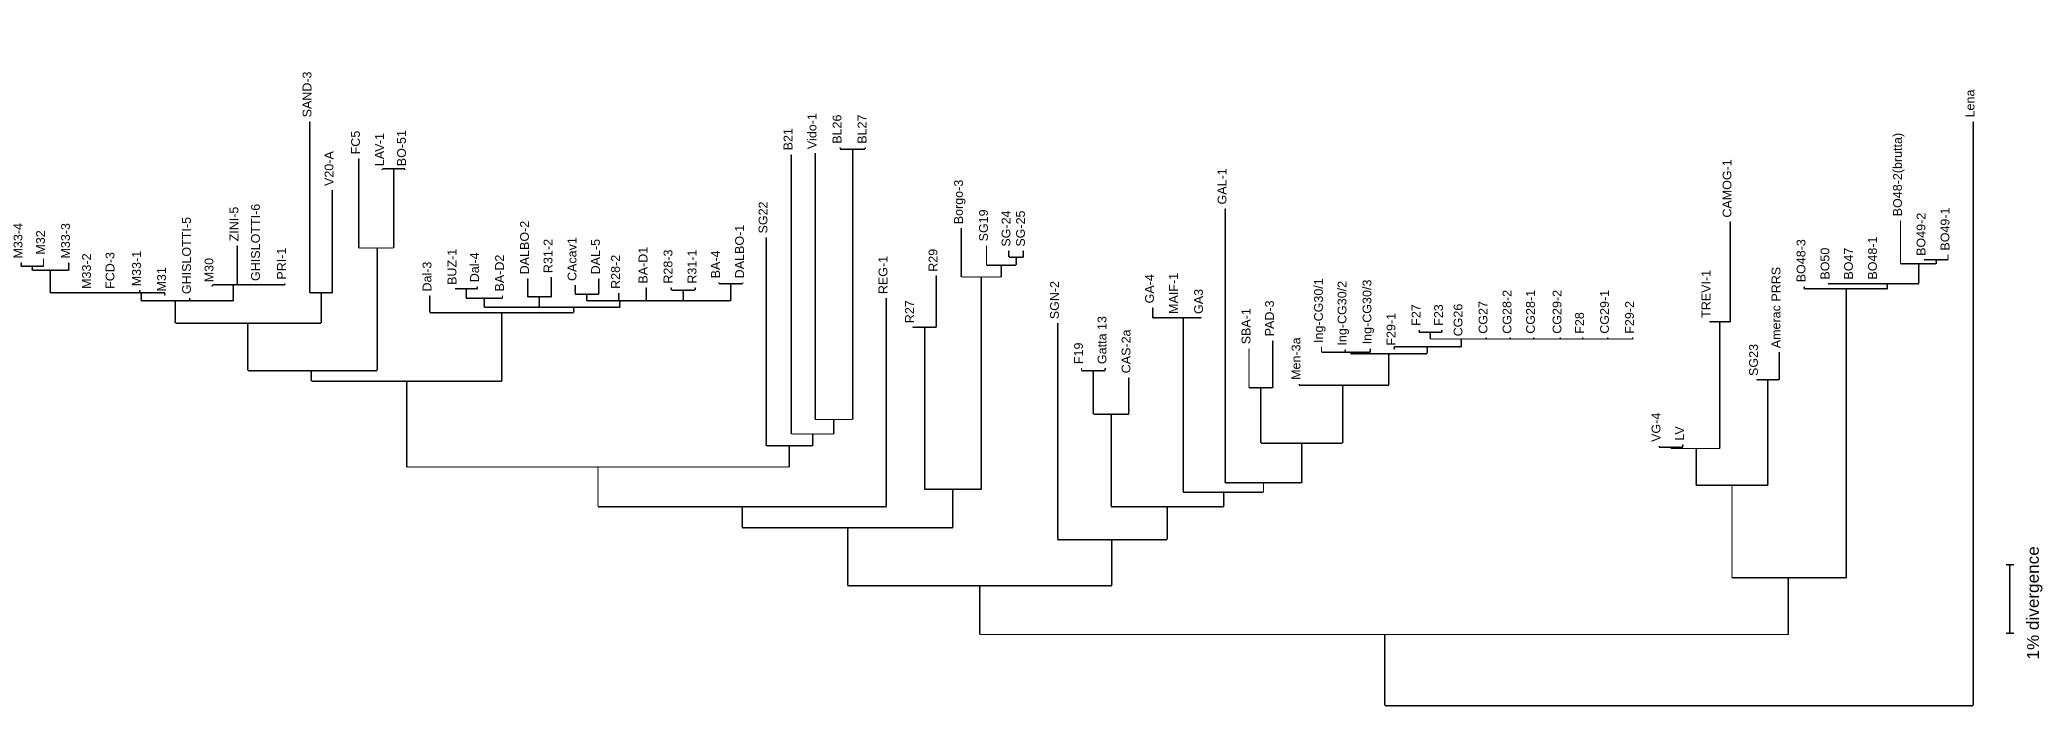 The image size is (2068, 744). Describe the element at coordinates (402, 148) in the screenshot. I see `leaf-label: BO-51` at that location.